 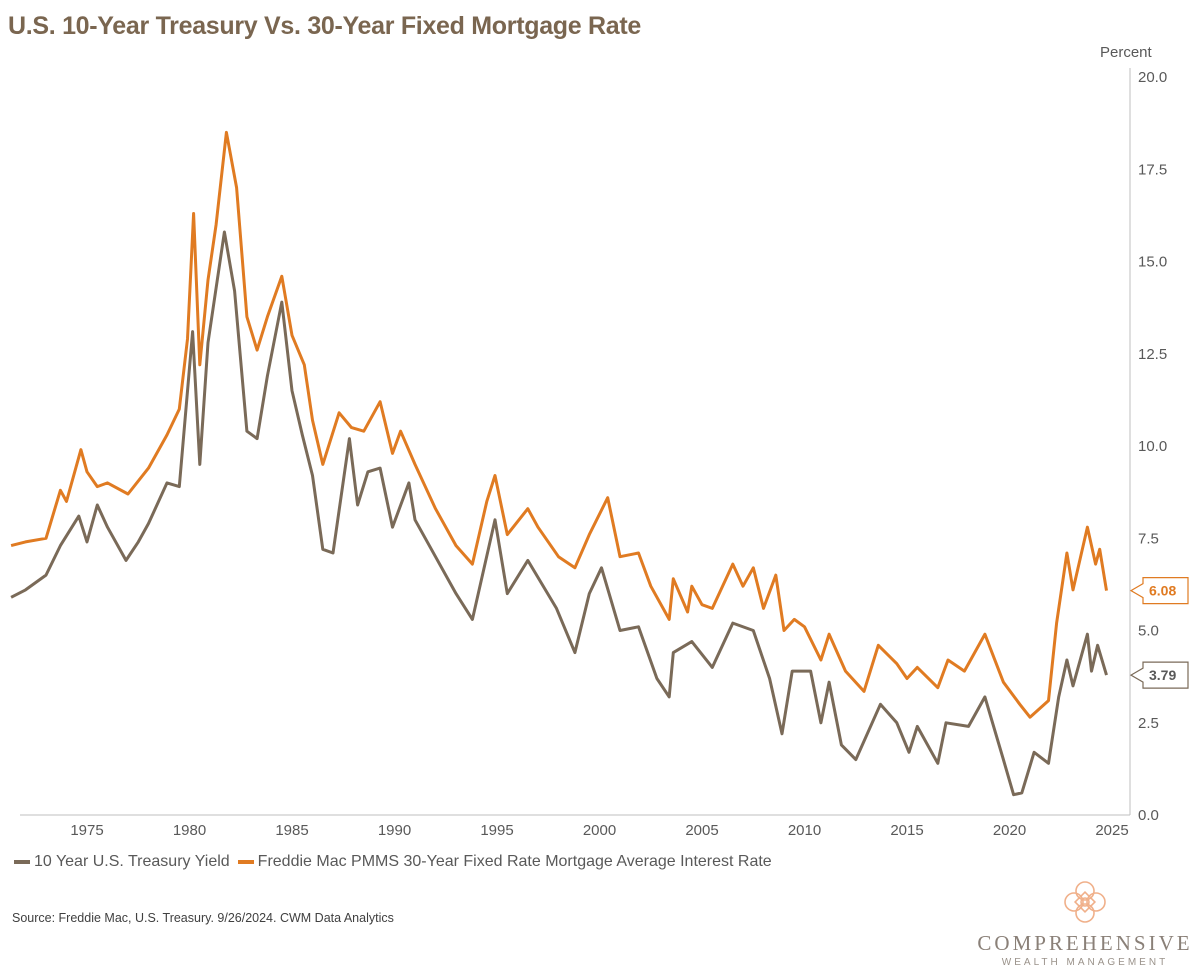 What do you see at coordinates (1152, 446) in the screenshot?
I see `y-tick-label: 10.0` at bounding box center [1152, 446].